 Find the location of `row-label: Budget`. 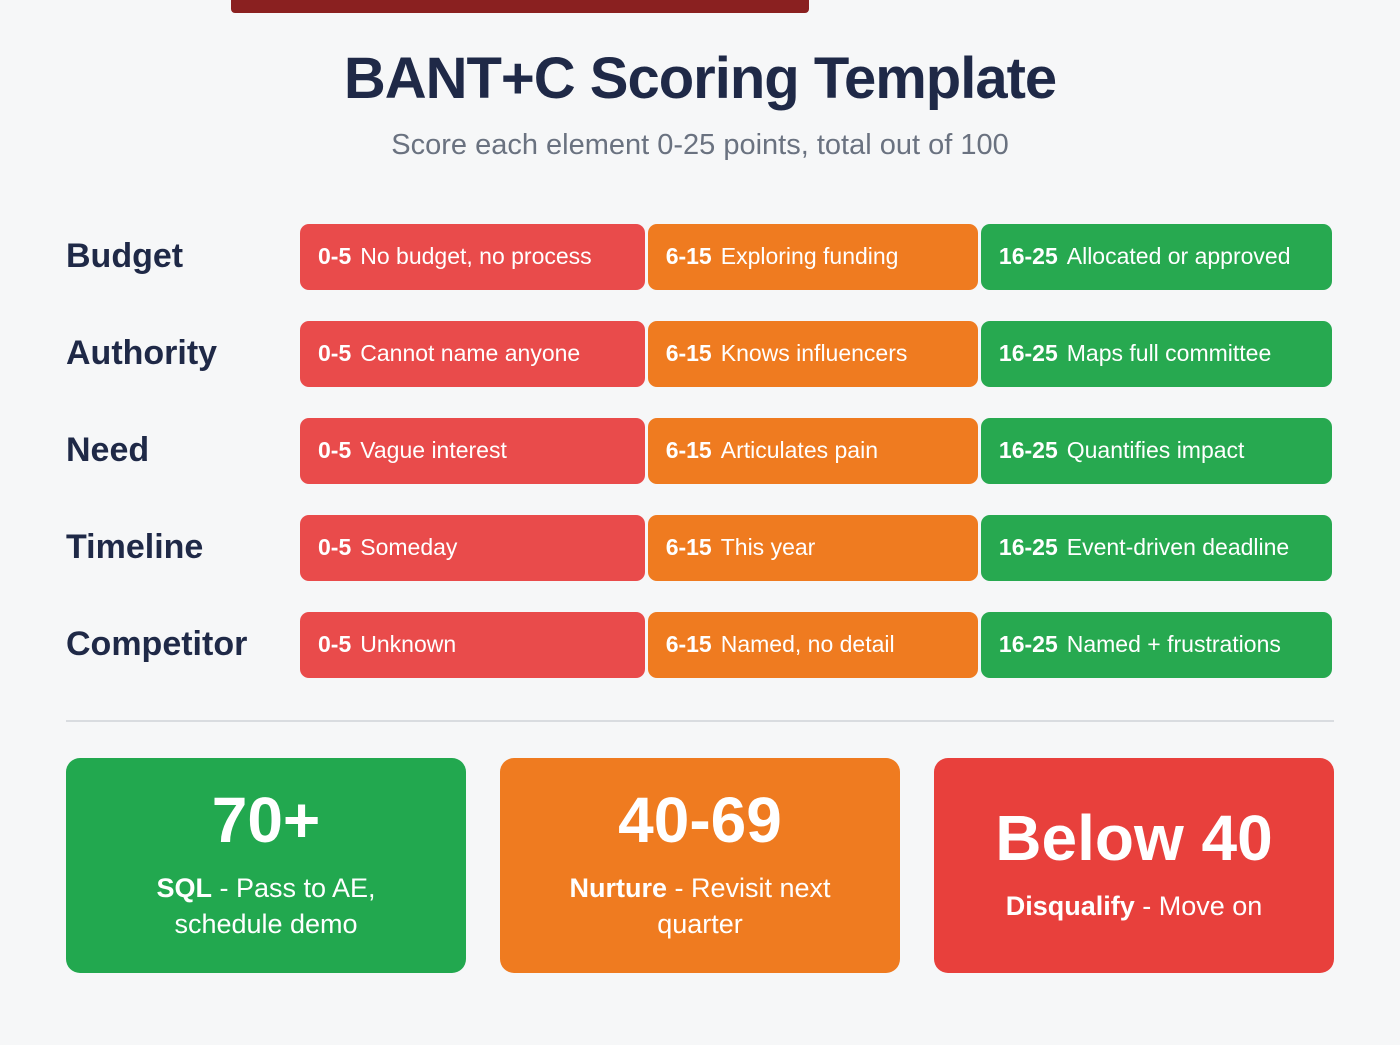

row-label: Budget is located at coordinates (125, 256).